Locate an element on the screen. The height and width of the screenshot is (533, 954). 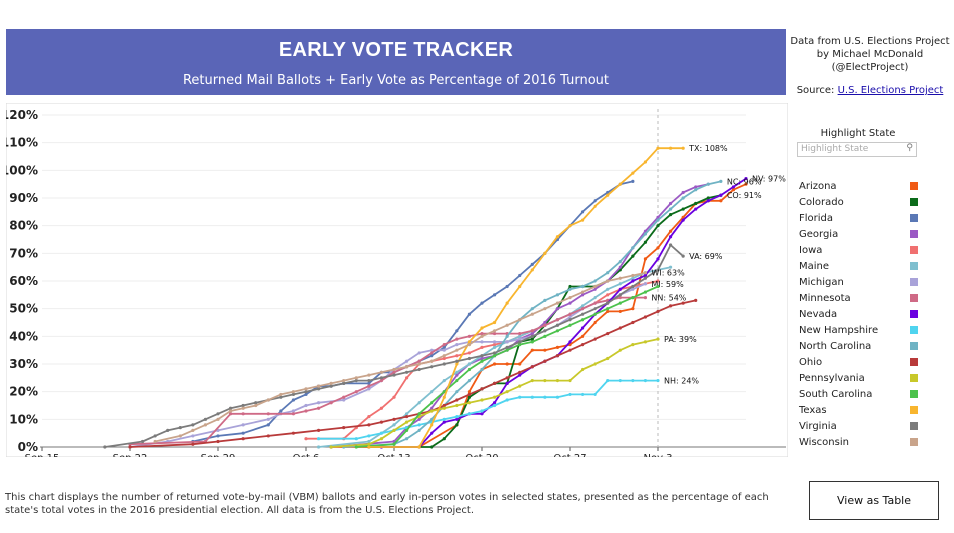
x-tick-label: Oct 20 is located at coordinates (481, 455).